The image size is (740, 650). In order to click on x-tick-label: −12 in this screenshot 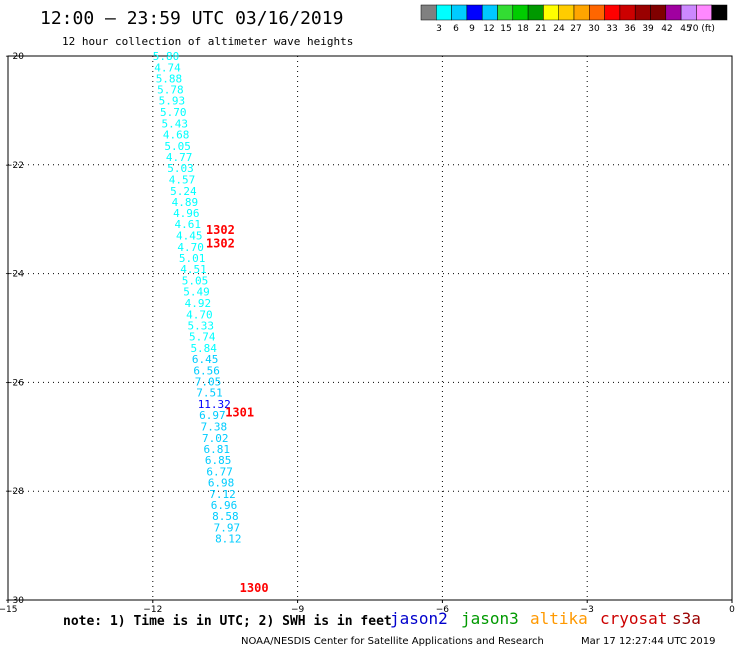, I will do `click(152, 610)`.